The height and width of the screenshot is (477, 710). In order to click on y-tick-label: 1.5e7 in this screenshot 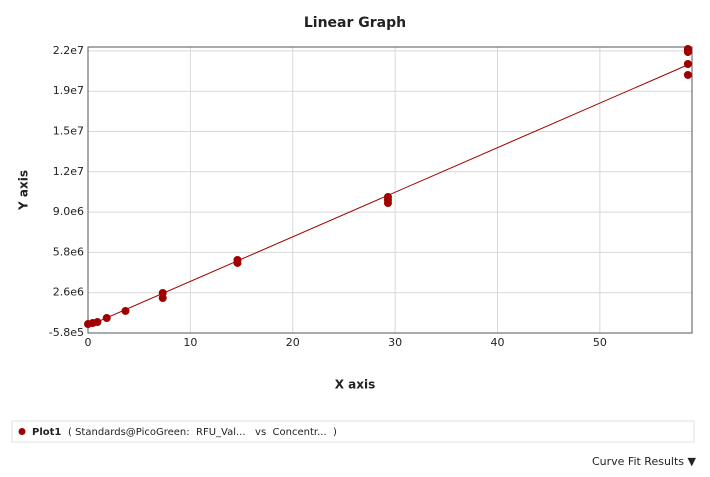, I will do `click(68, 131)`.